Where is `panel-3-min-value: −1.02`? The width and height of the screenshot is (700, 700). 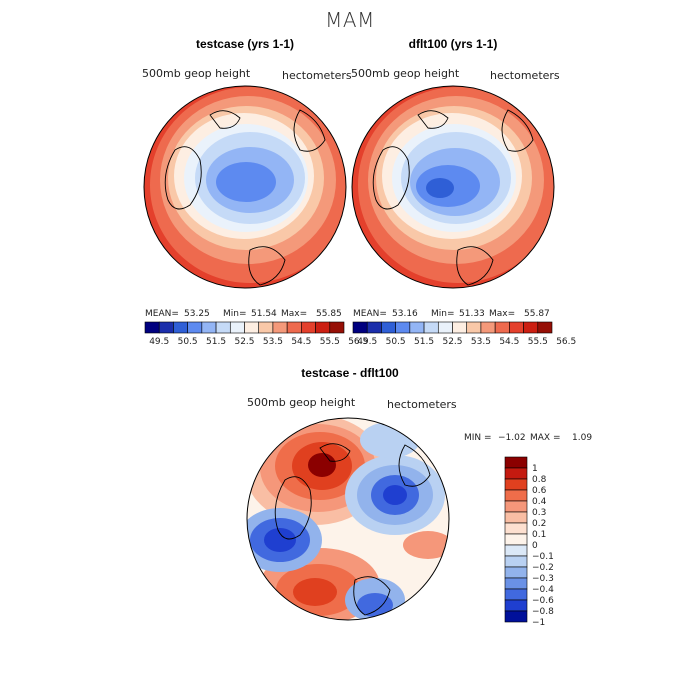
panel-3-min-value: −1.02 is located at coordinates (512, 438).